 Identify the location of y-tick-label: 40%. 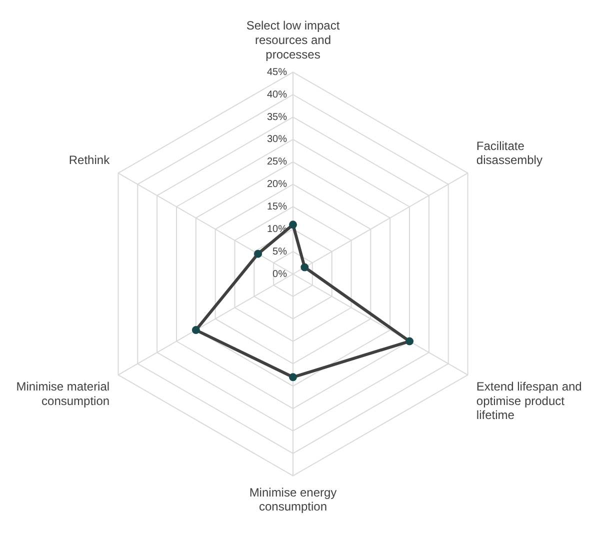
(277, 94).